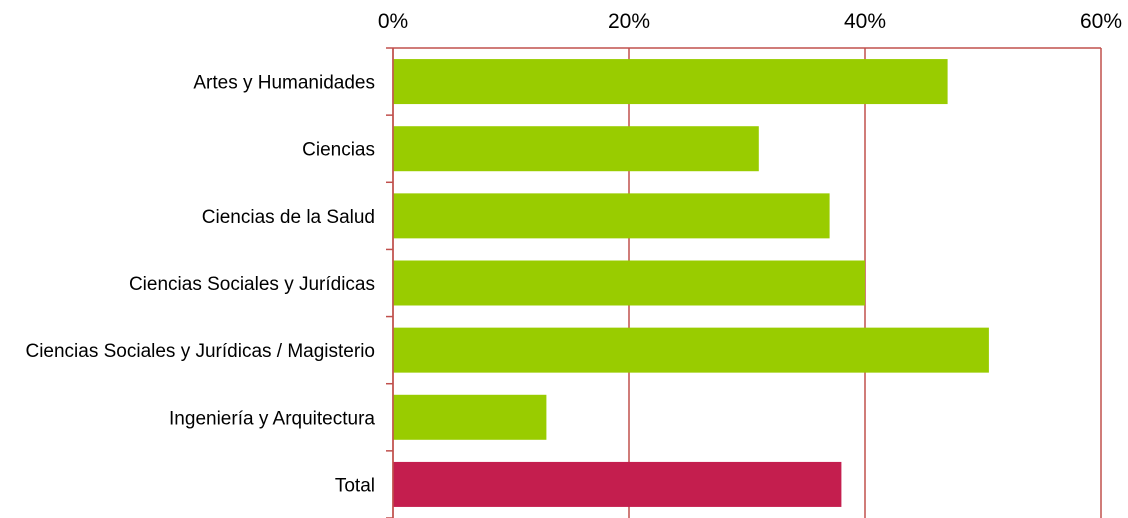 The height and width of the screenshot is (518, 1128). What do you see at coordinates (629, 21) in the screenshot?
I see `x-tick-label-1: 20%` at bounding box center [629, 21].